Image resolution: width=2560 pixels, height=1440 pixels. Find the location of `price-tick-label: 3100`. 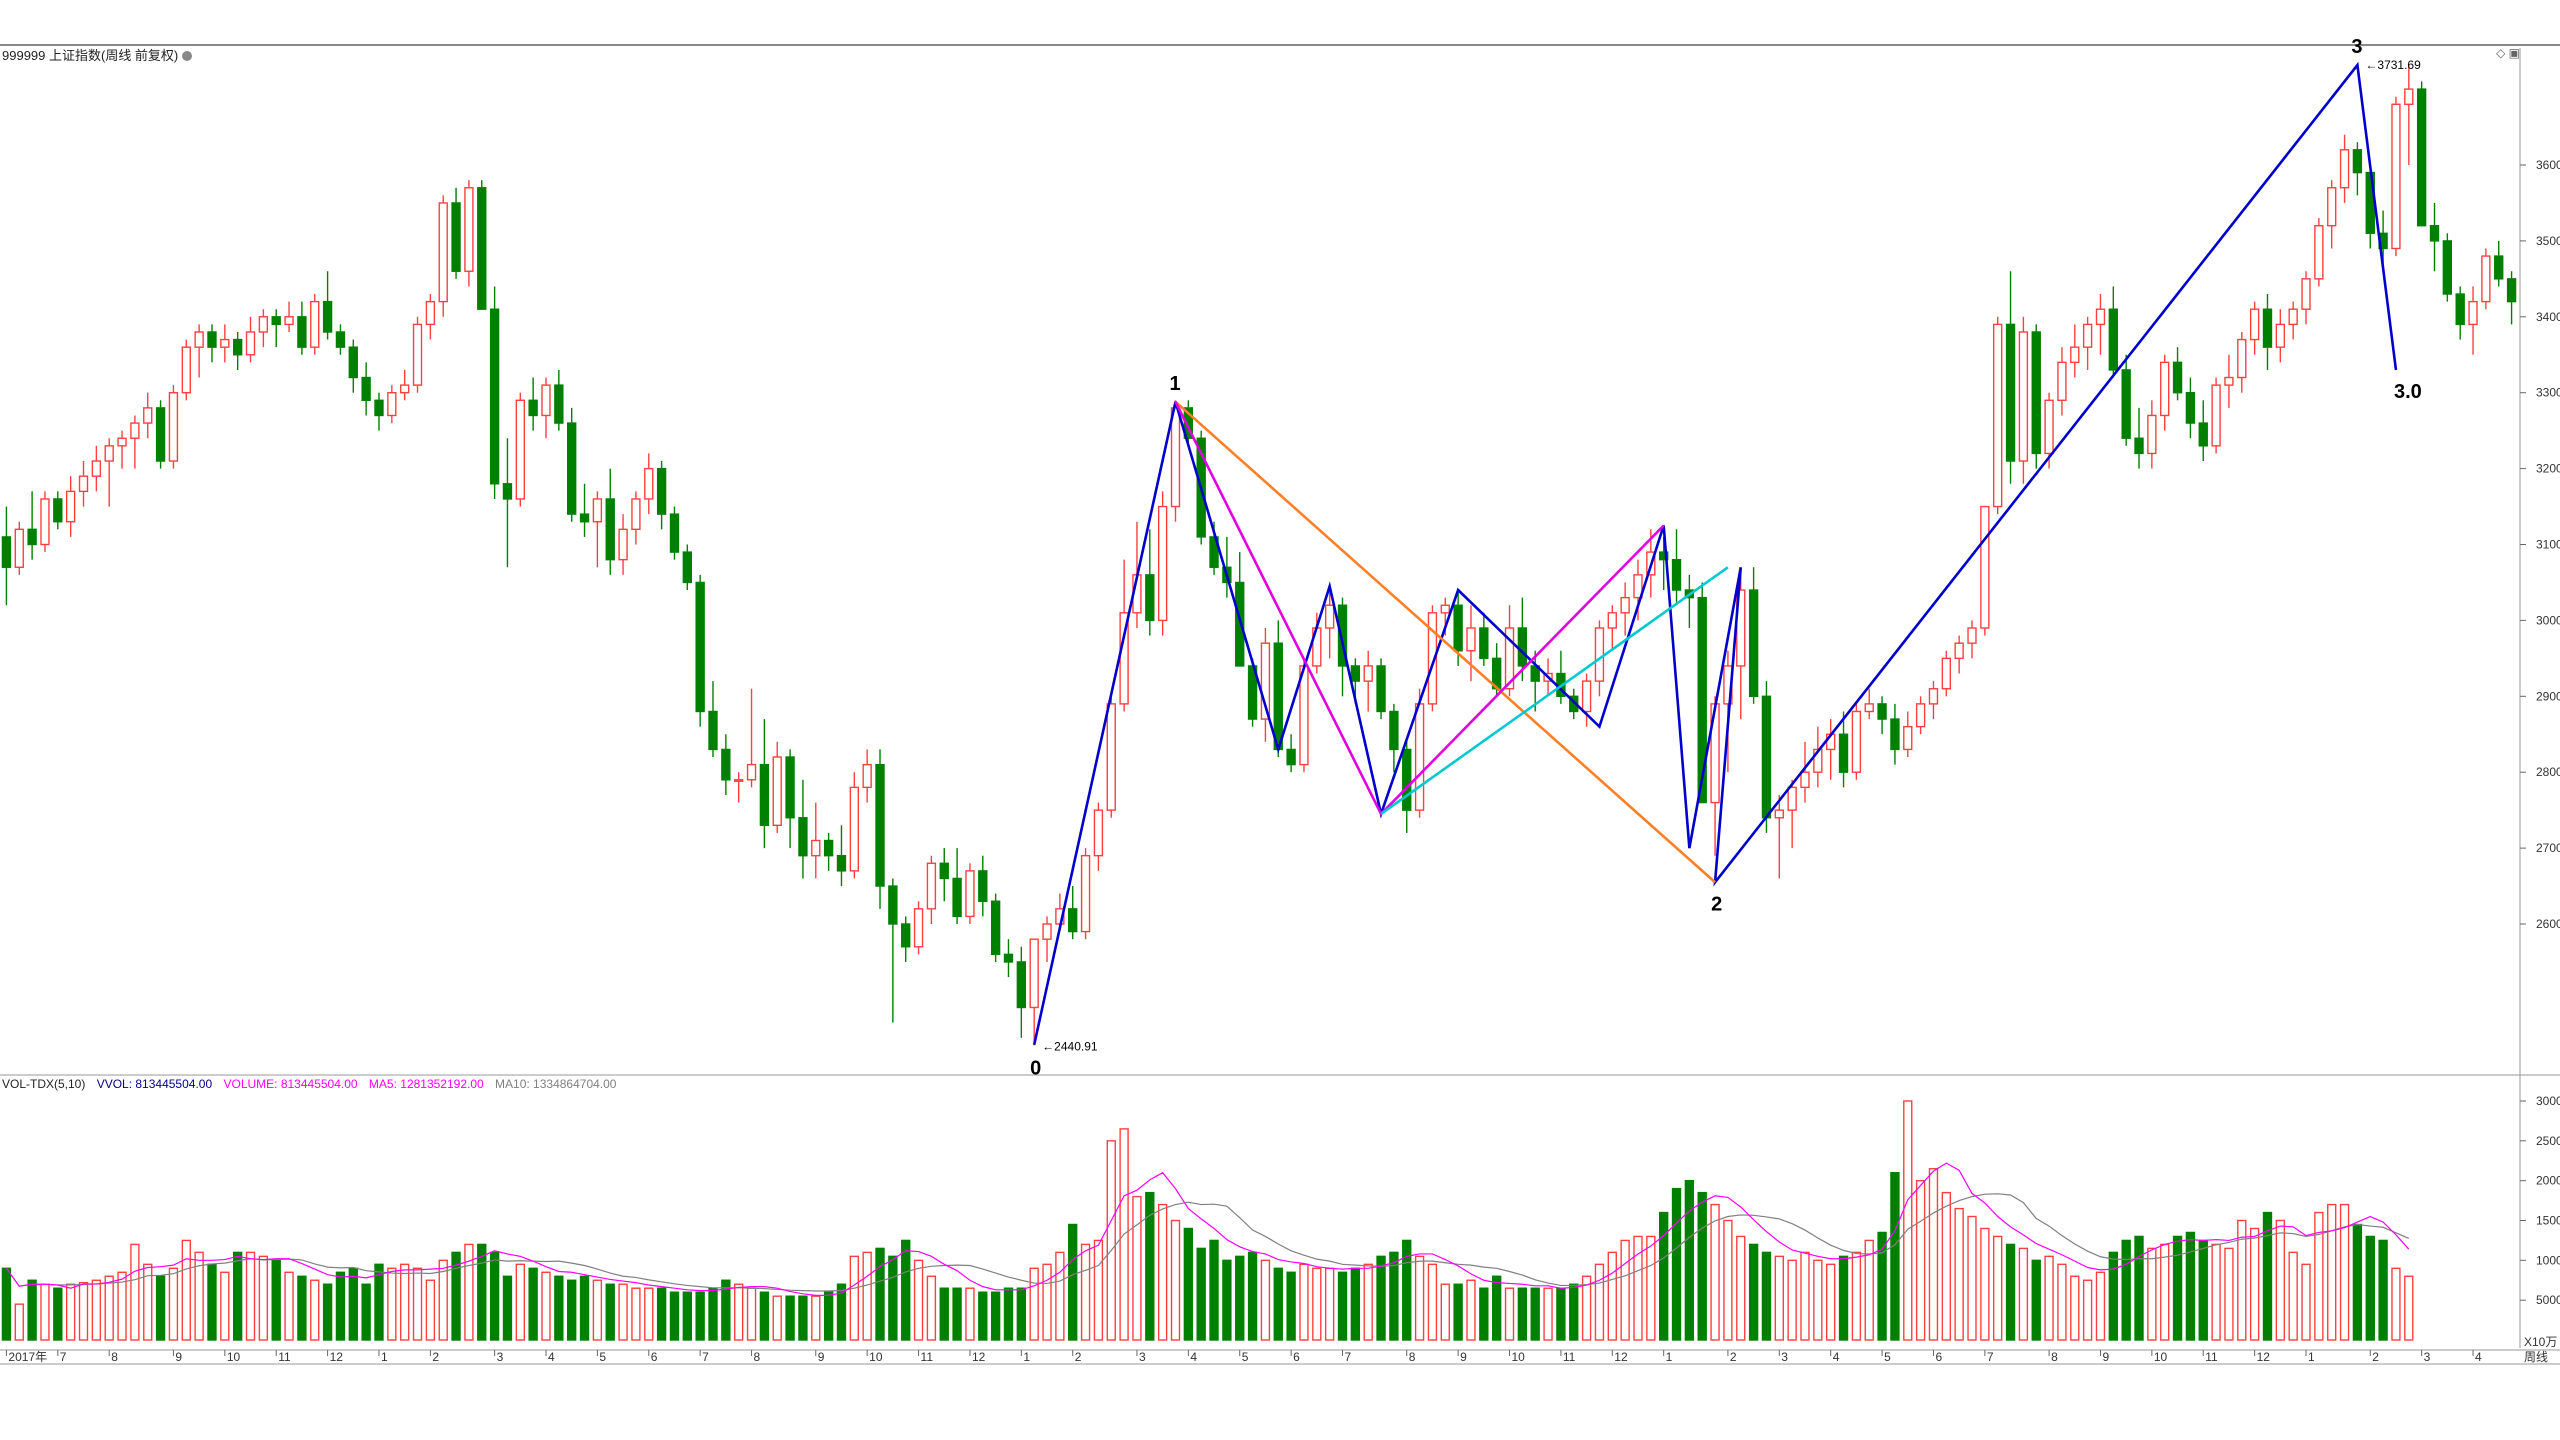

price-tick-label: 3100 is located at coordinates (2548, 545).